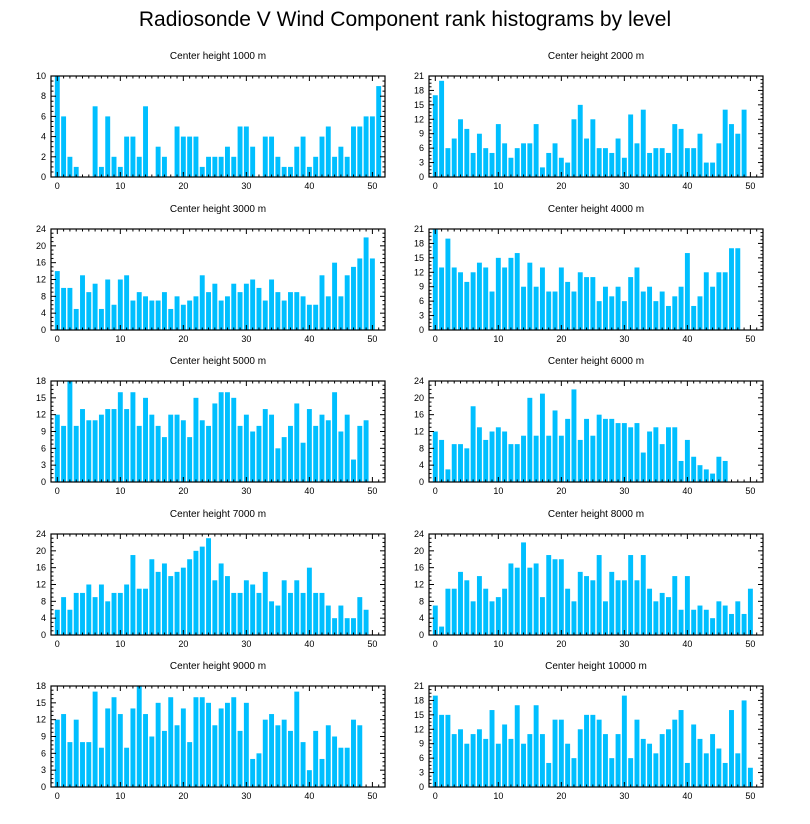  Describe the element at coordinates (41, 703) in the screenshot. I see `y-tick-label: 15` at that location.